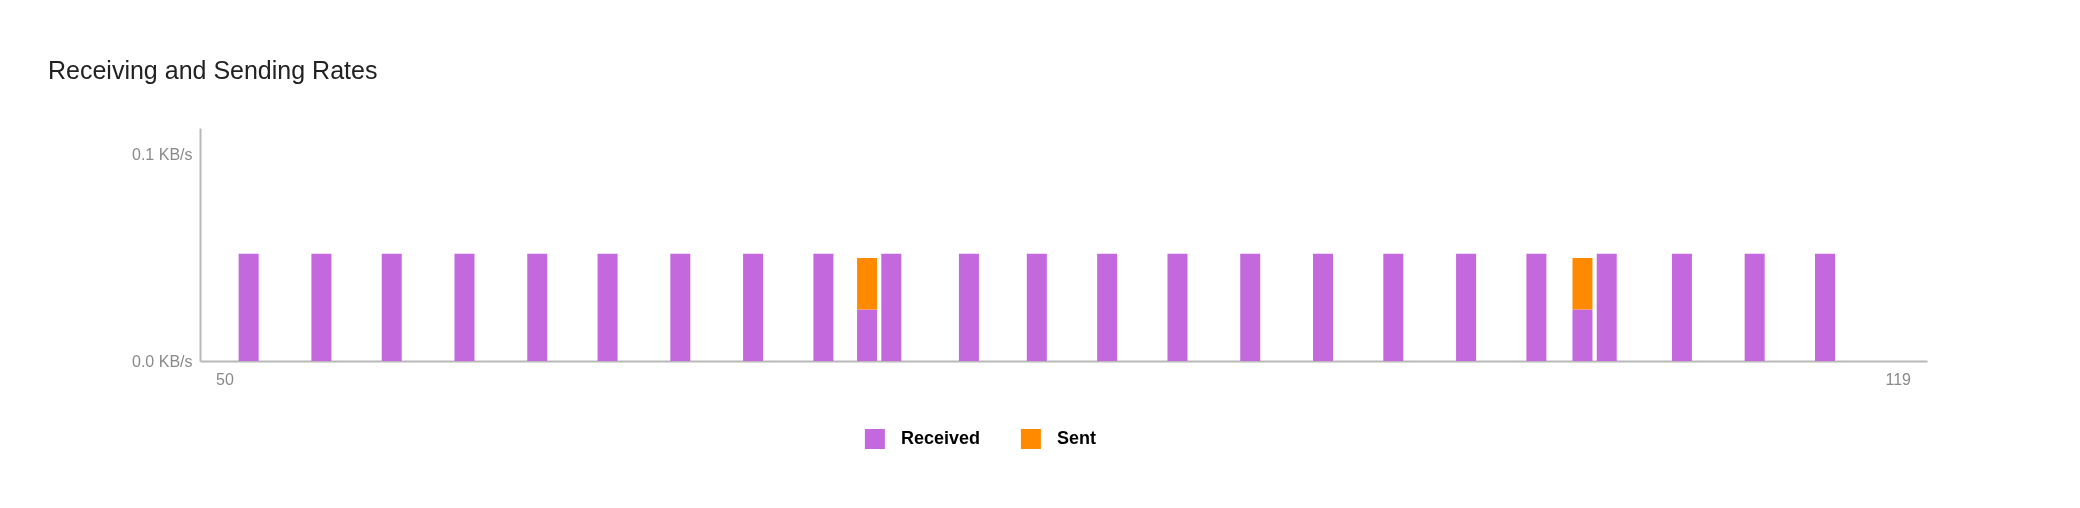  I want to click on chart-title: Receiving and Sending Rates, so click(213, 70).